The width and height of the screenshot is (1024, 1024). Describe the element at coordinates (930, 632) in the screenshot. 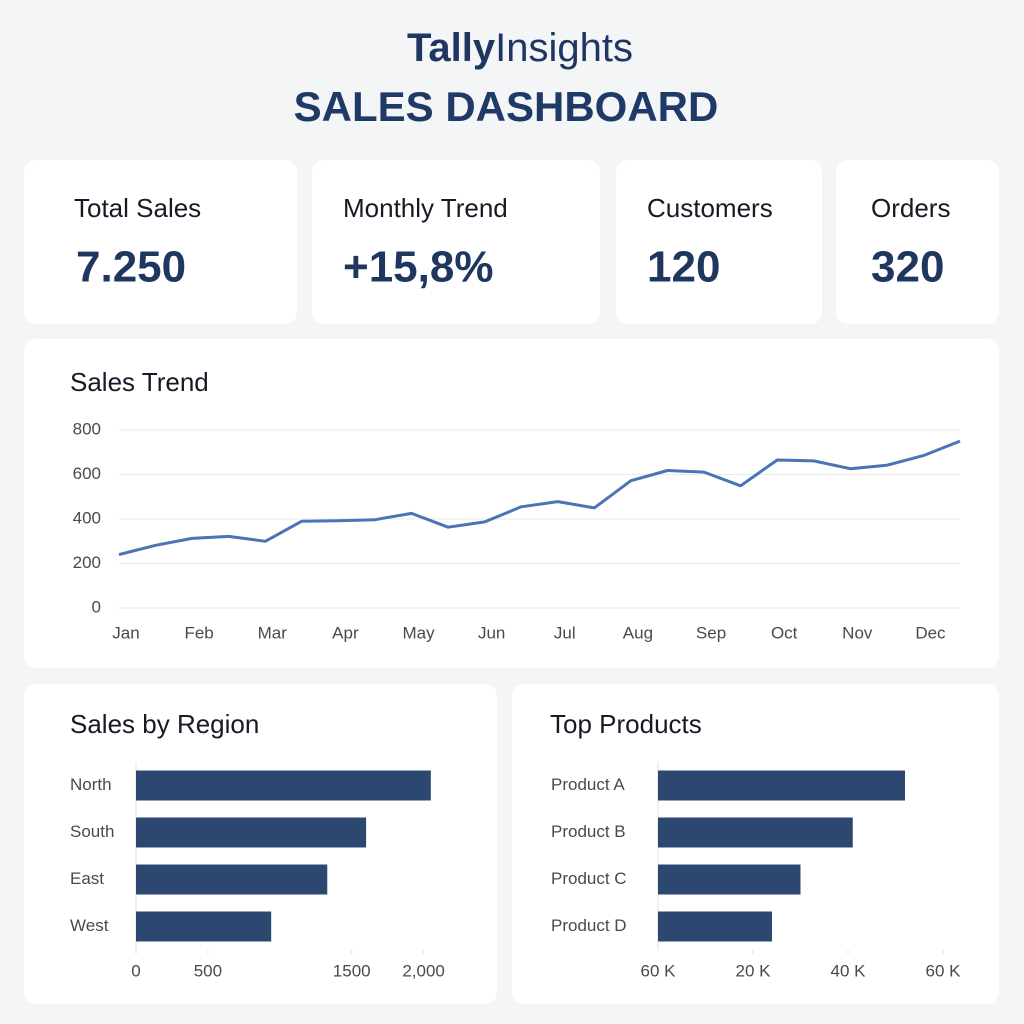

I see `x-tick-label: Dec` at that location.